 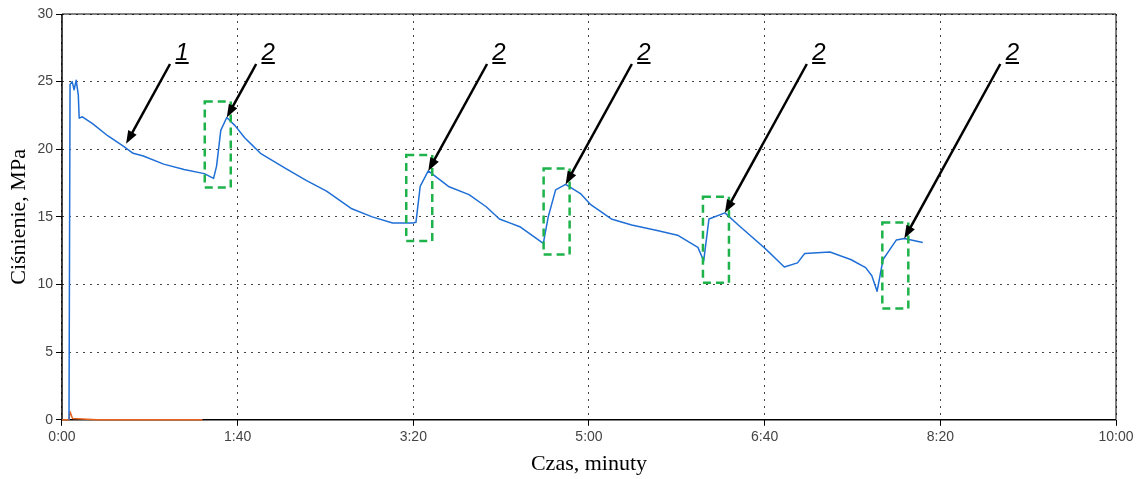 I want to click on x-tick-label: 0:00, so click(x=62, y=436).